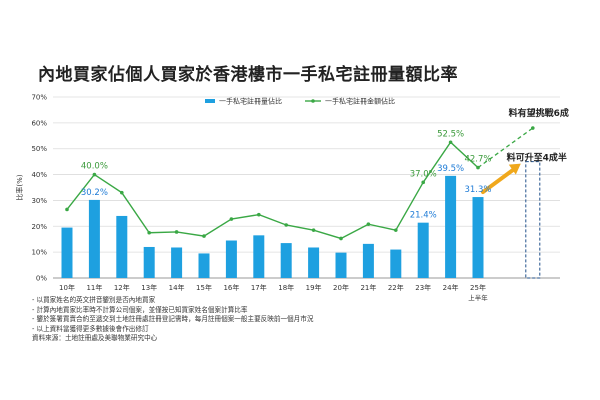 The width and height of the screenshot is (600, 400). I want to click on line-data-label: 40.0%, so click(94, 167).